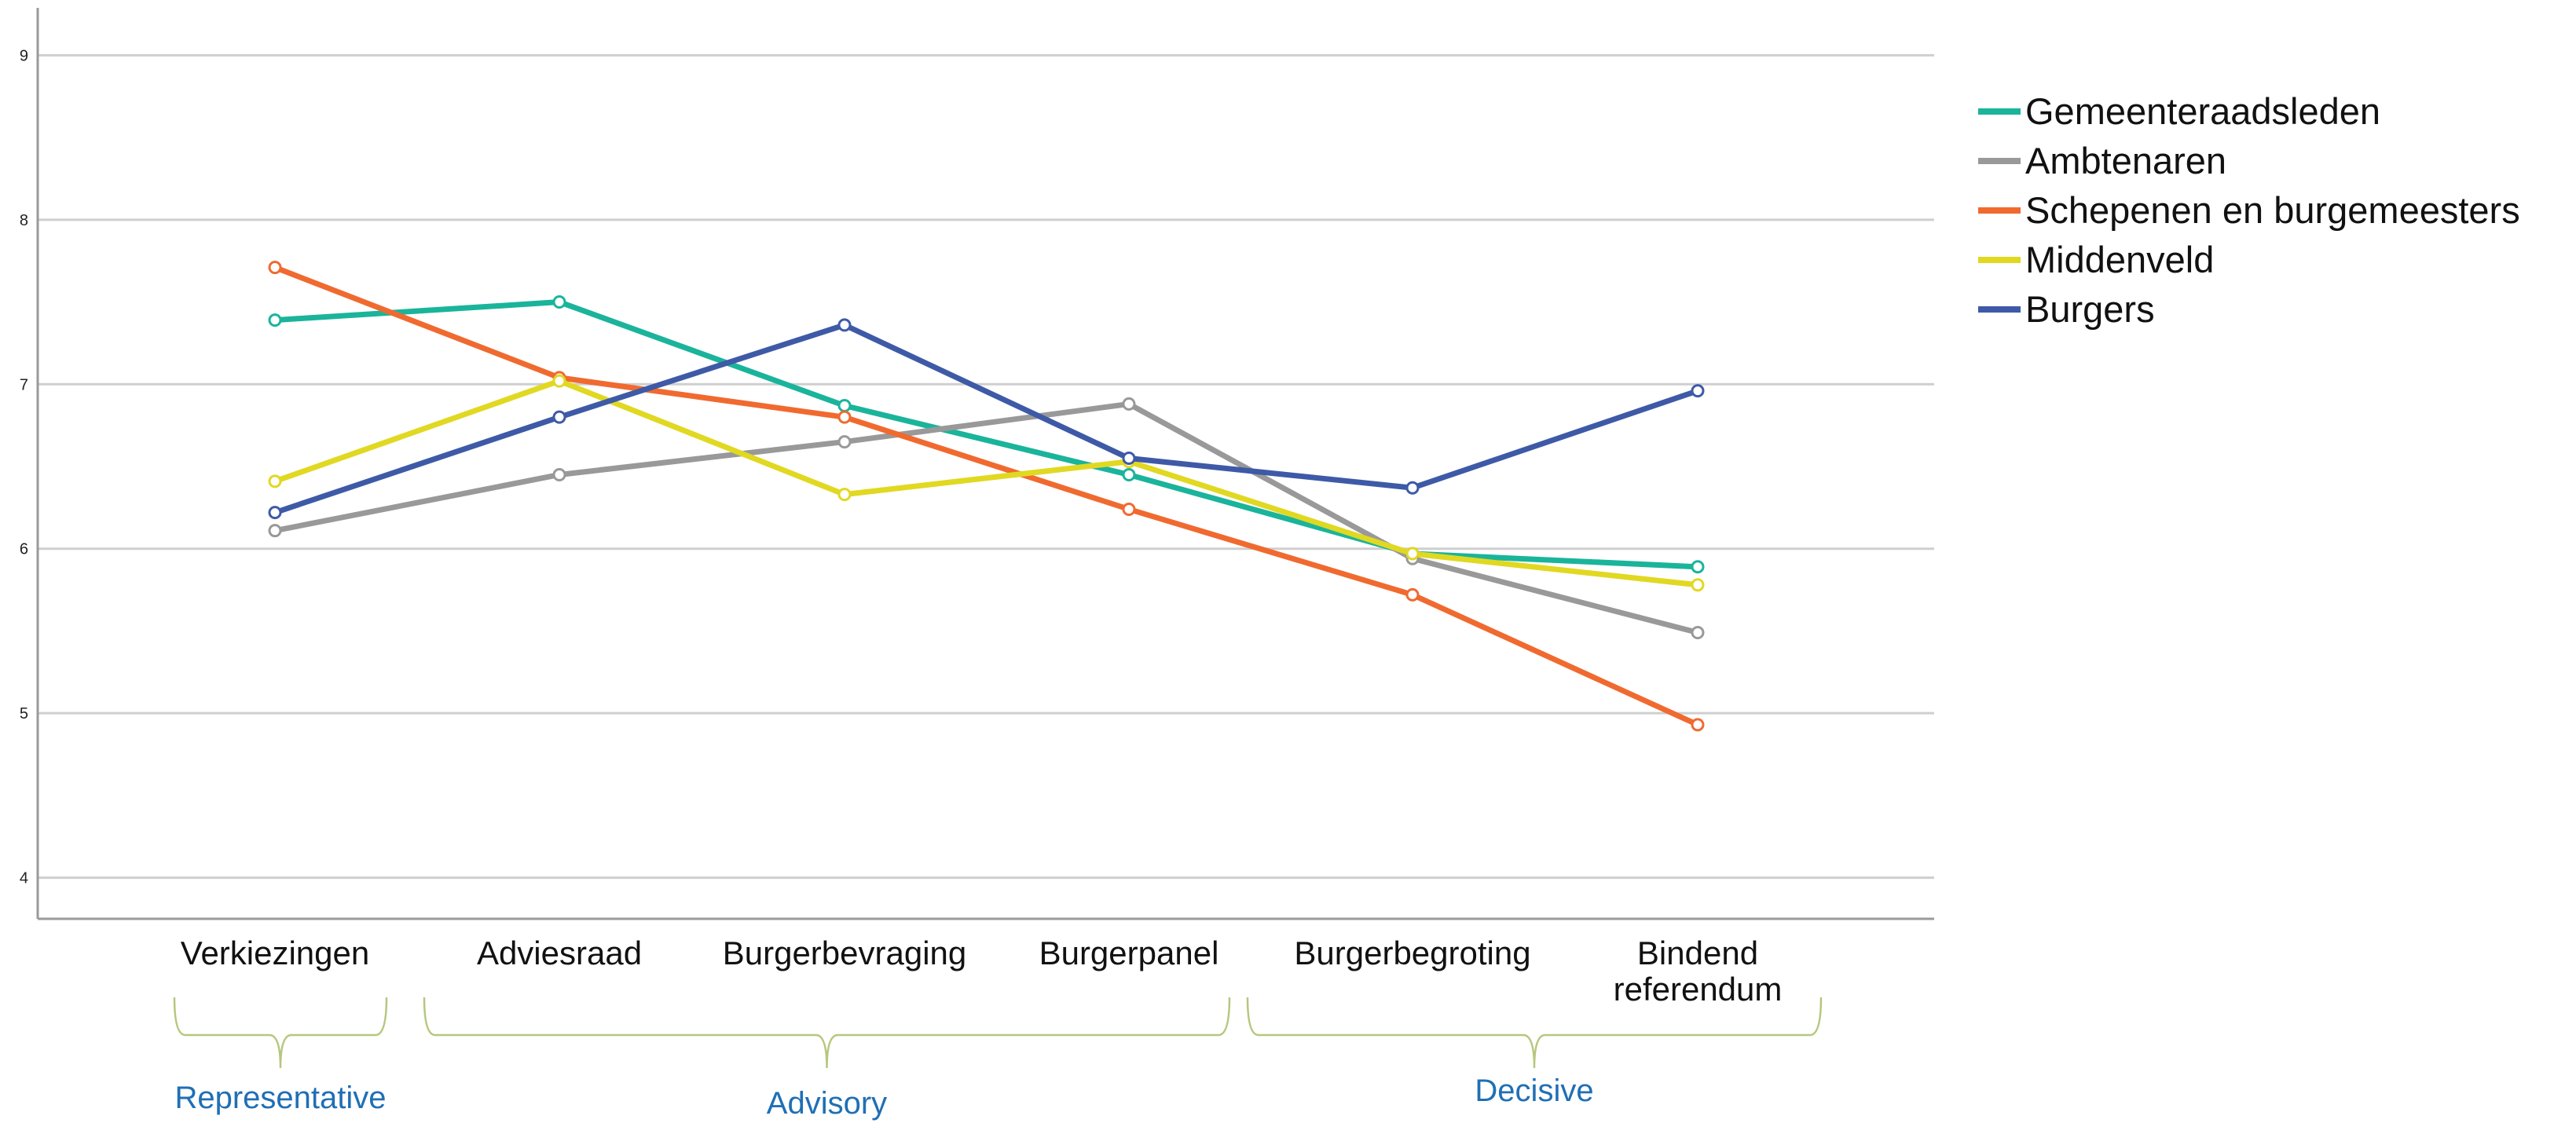 The image size is (2576, 1134). I want to click on series-gemeenteraadsleden, so click(986, 434).